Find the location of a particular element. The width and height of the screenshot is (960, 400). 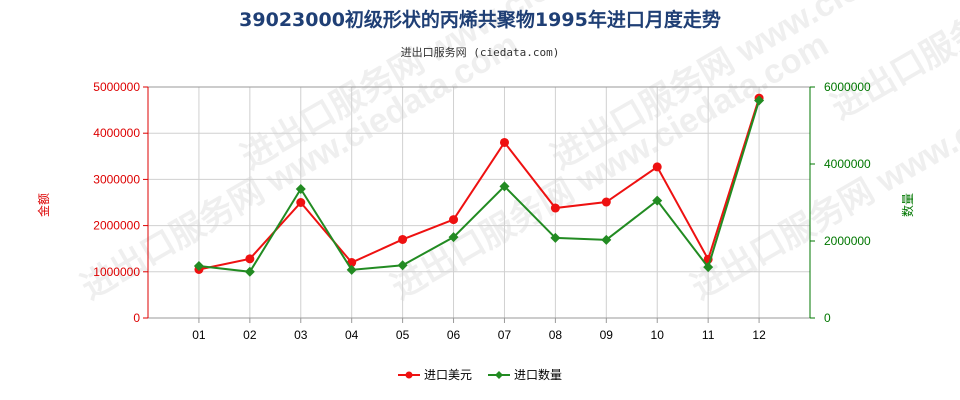

right-axis-tick-label: 4000000 is located at coordinates (847, 164).